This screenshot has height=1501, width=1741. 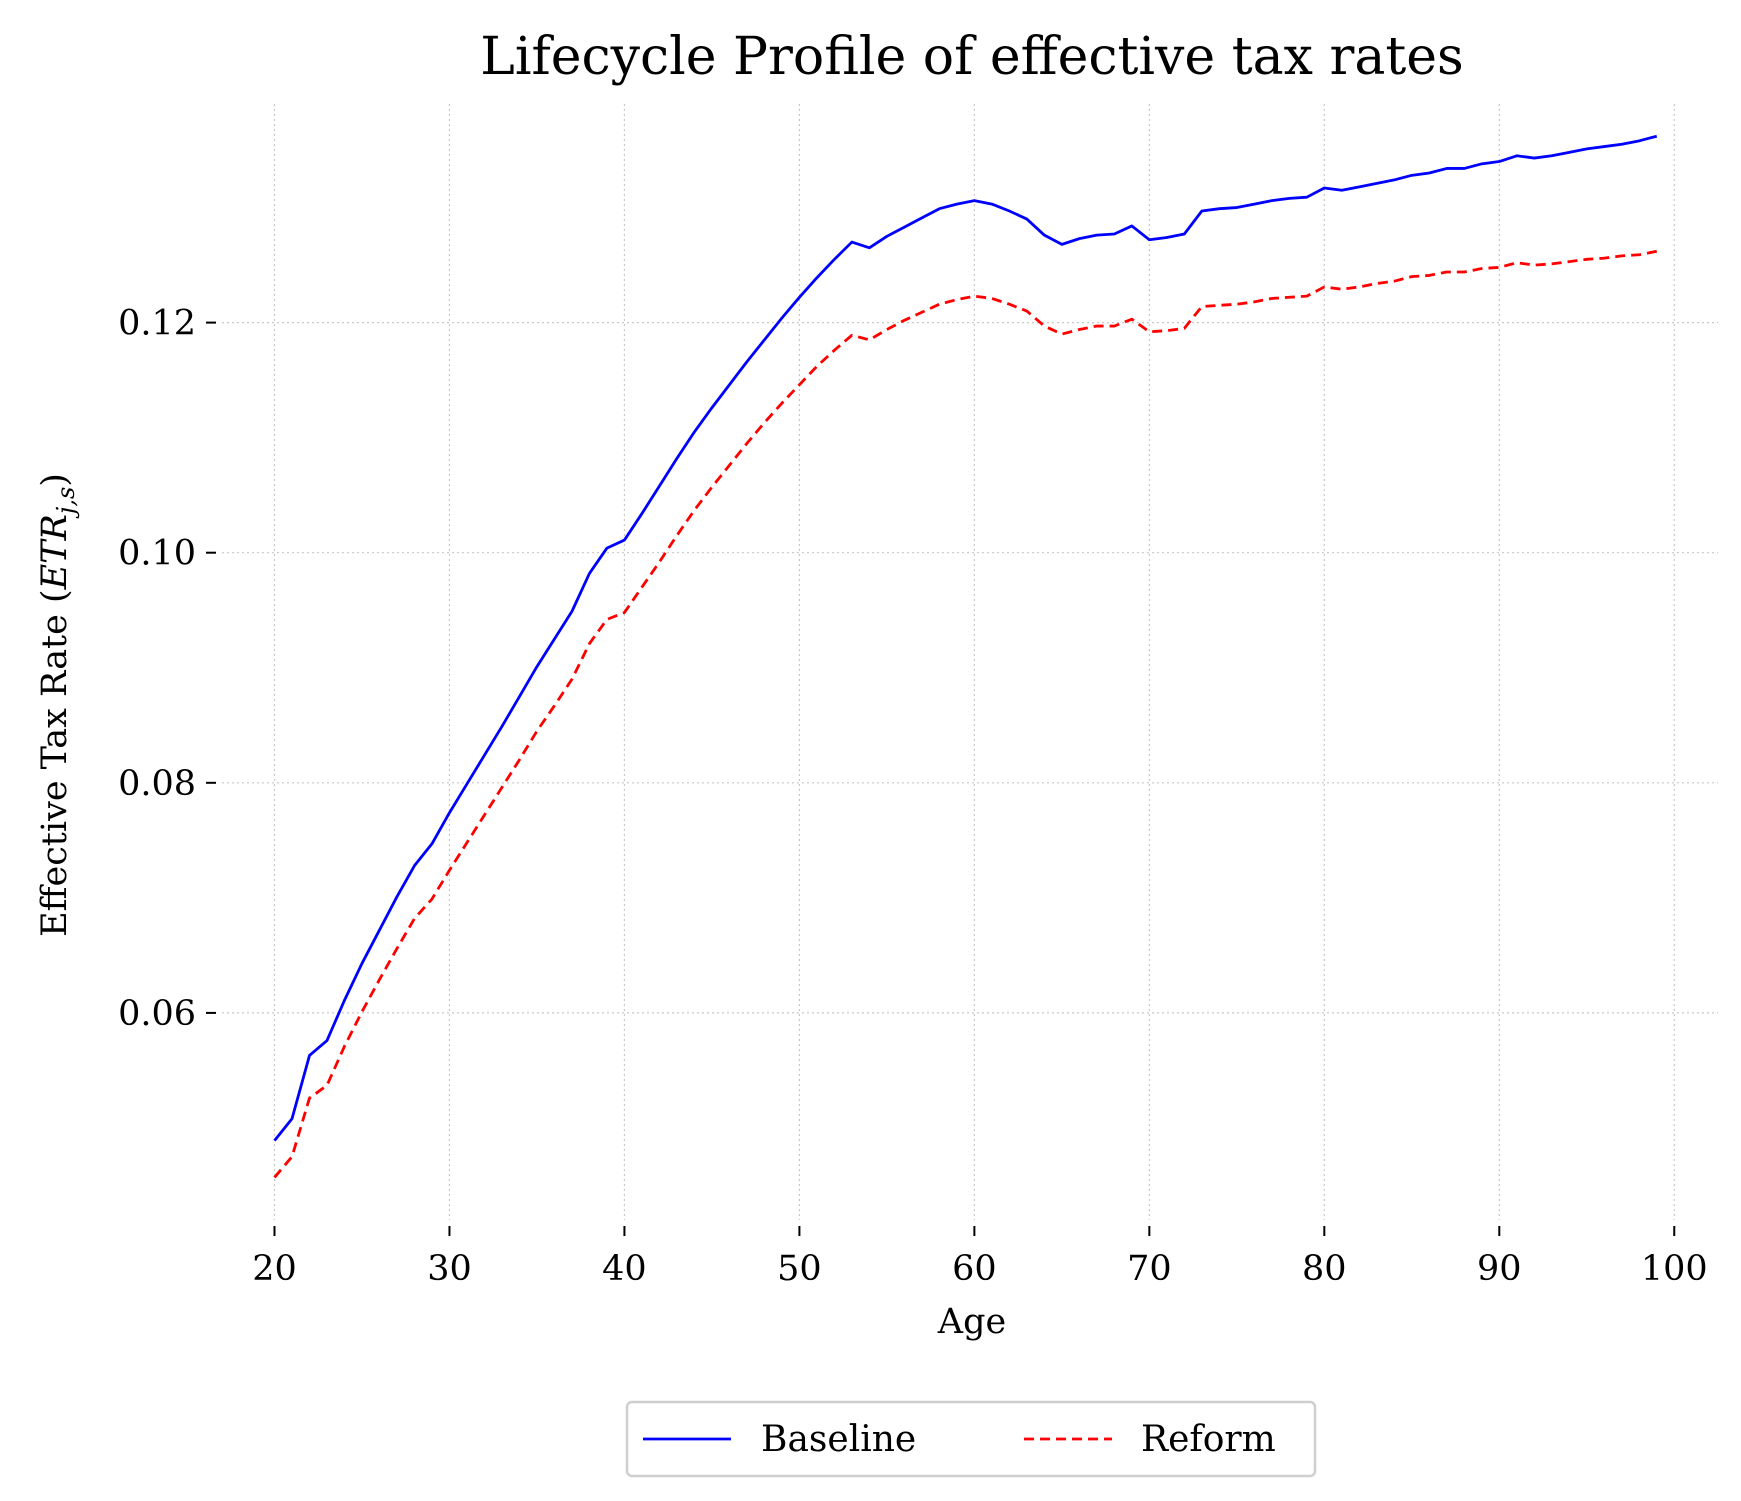 I want to click on y-tick-label: 0.08, so click(x=157, y=784).